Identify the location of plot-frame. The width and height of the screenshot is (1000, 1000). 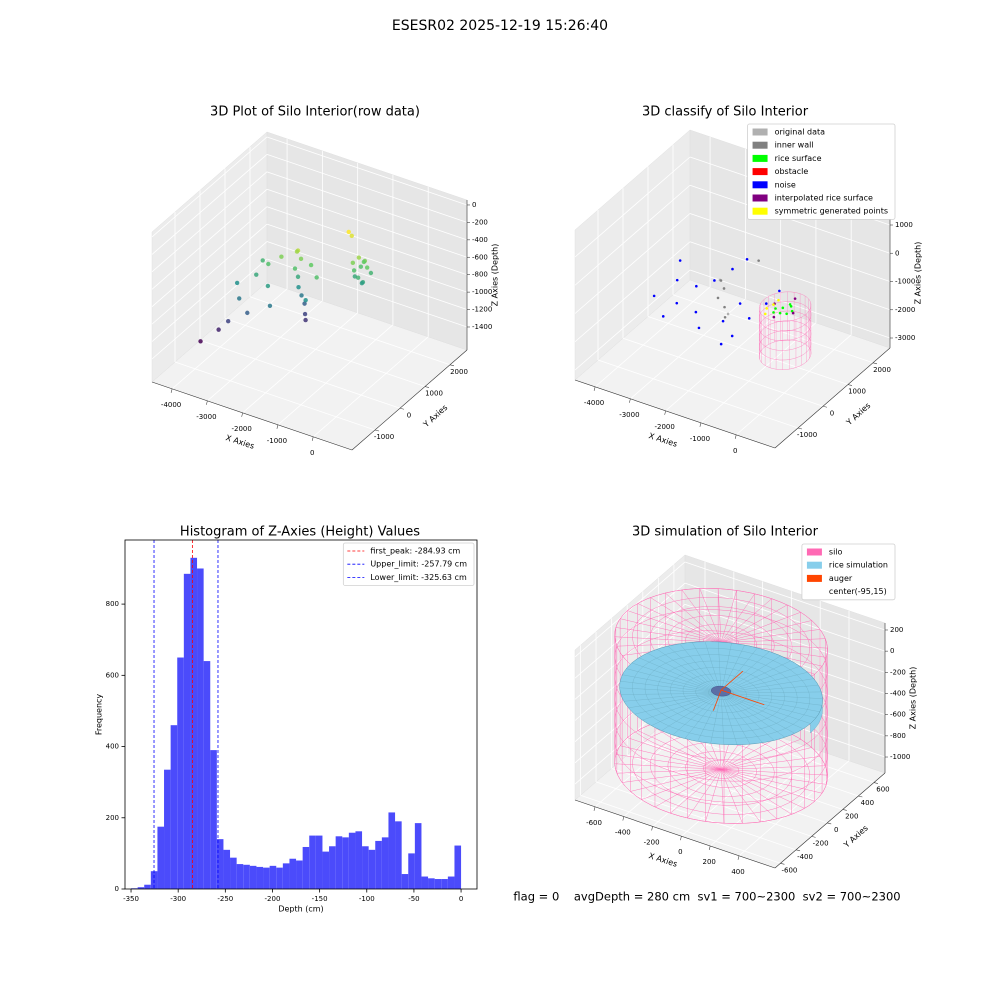
(301, 714).